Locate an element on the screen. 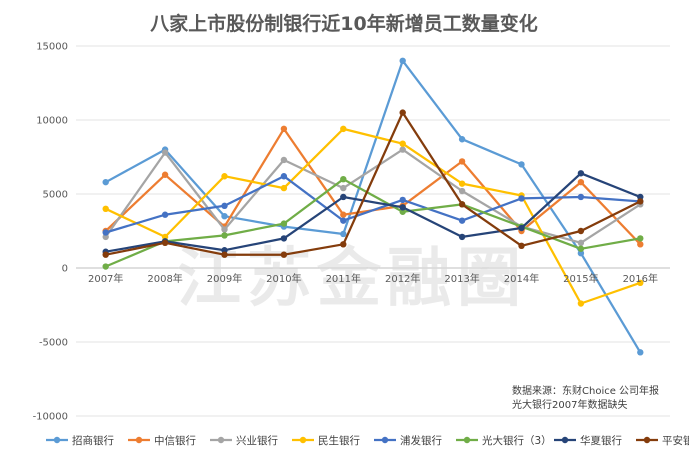 This screenshot has height=464, width=689. x-tick-label: 2013年 is located at coordinates (461, 278).